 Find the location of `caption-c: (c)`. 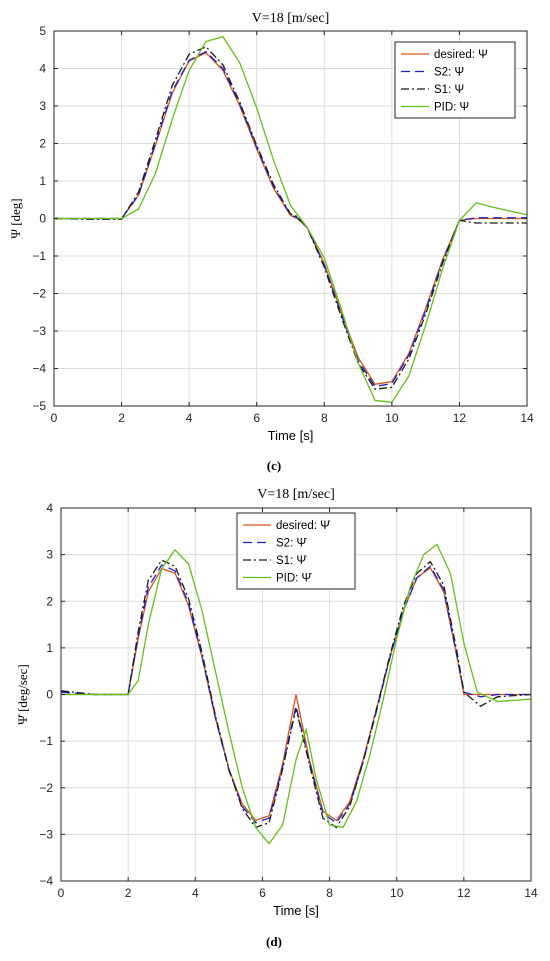

caption-c: (c) is located at coordinates (274, 465).